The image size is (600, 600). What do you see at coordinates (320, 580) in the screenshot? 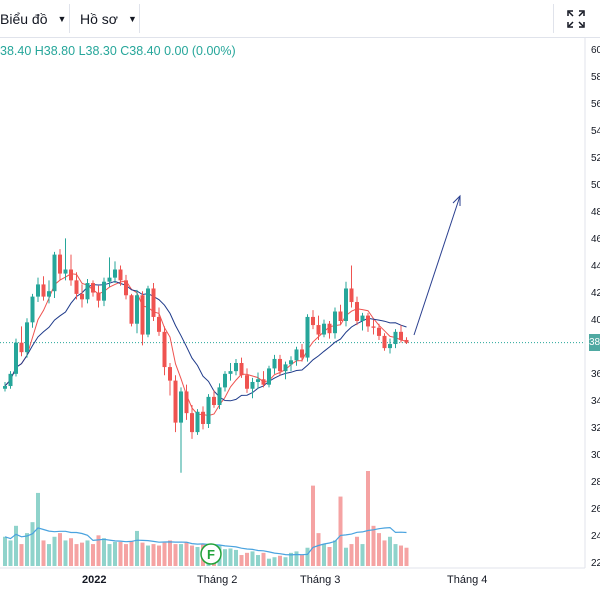
I see `time-label-mar: Tháng 3` at bounding box center [320, 580].